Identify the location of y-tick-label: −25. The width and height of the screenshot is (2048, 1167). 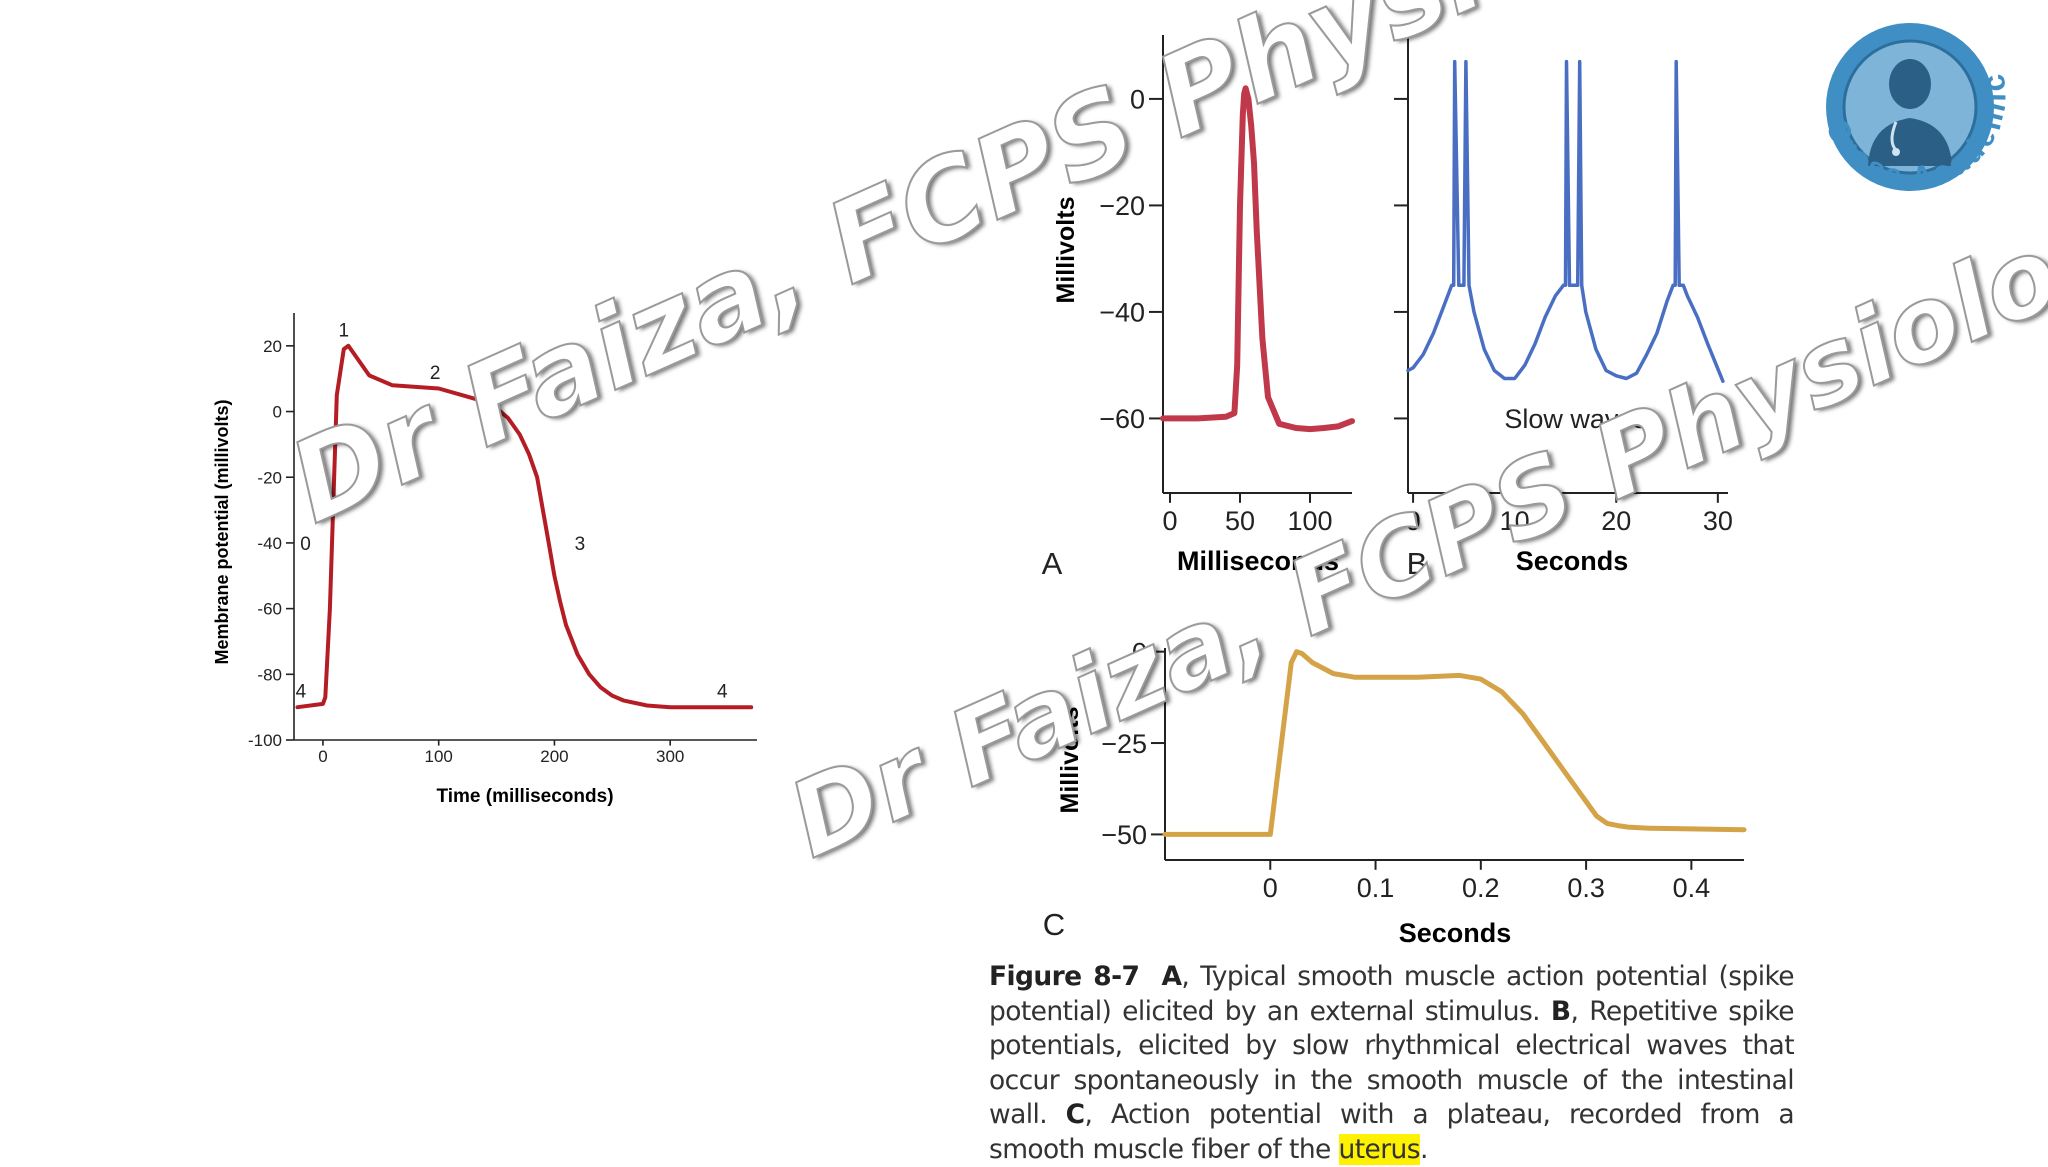
(1124, 744).